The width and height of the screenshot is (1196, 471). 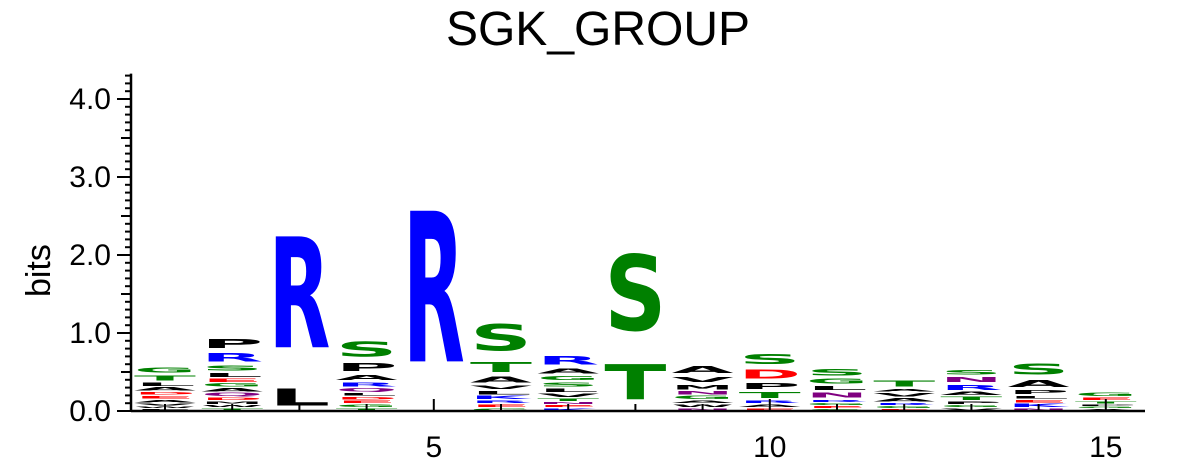 What do you see at coordinates (90, 411) in the screenshot?
I see `y-tick-label: 0.0` at bounding box center [90, 411].